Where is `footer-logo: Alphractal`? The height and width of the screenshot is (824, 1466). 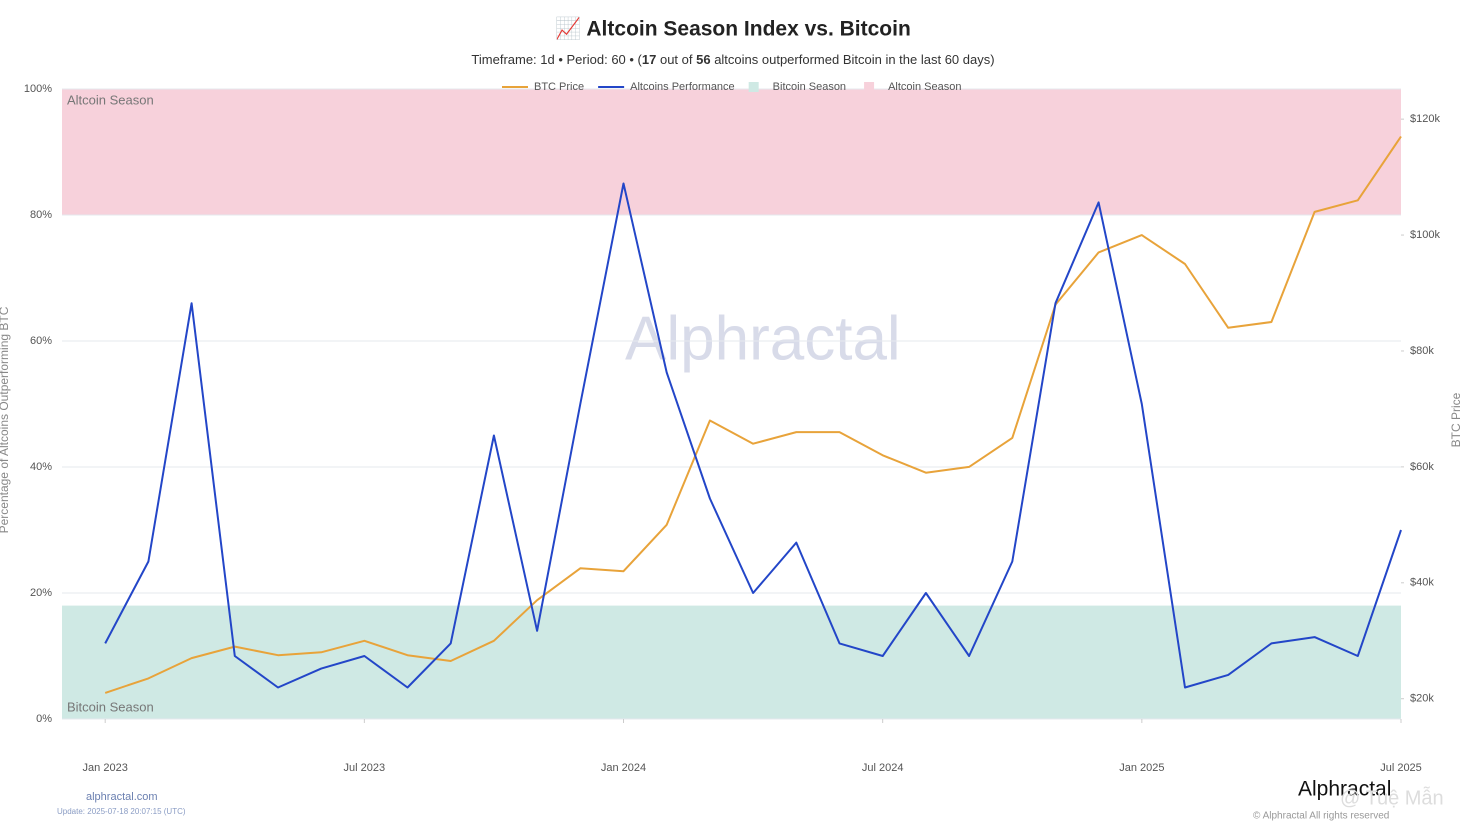
footer-logo: Alphractal is located at coordinates (1344, 789).